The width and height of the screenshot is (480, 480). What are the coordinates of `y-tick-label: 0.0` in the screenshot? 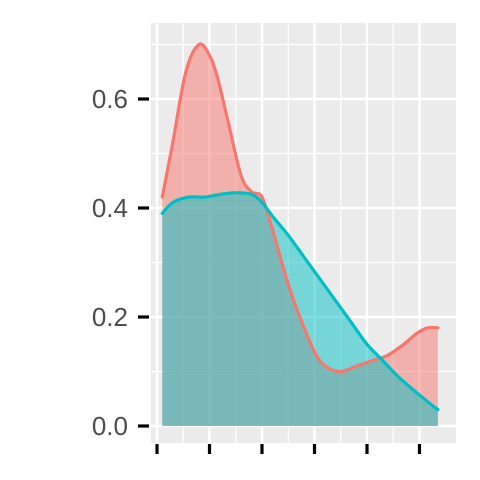 It's located at (110, 426).